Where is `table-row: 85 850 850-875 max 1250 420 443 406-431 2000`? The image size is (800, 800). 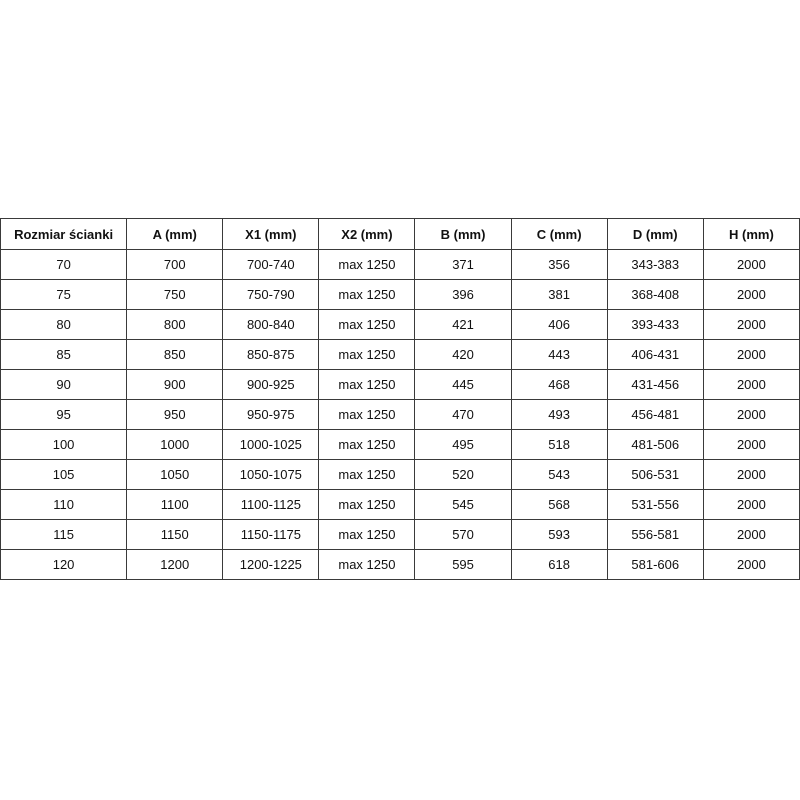 table-row: 85 850 850-875 max 1250 420 443 406-431 2000 is located at coordinates (400, 354).